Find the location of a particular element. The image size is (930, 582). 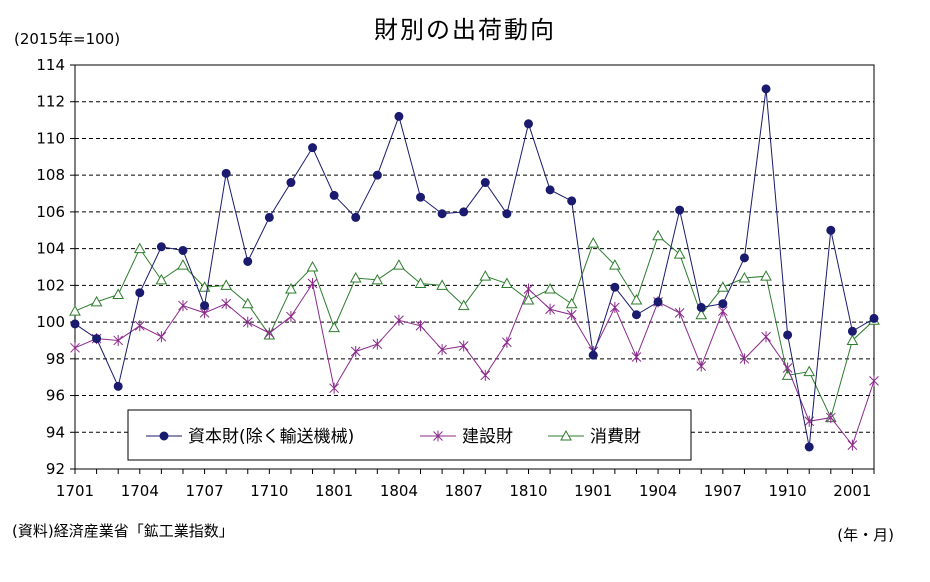

point-0-1905 is located at coordinates (680, 210).